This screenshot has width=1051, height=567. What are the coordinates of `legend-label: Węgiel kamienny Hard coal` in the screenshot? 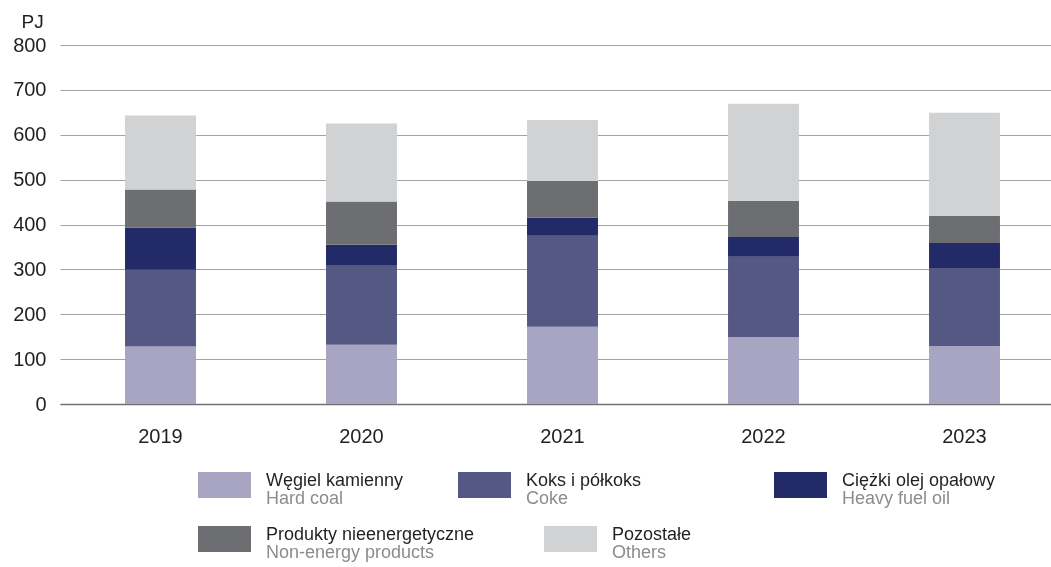 It's located at (335, 489).